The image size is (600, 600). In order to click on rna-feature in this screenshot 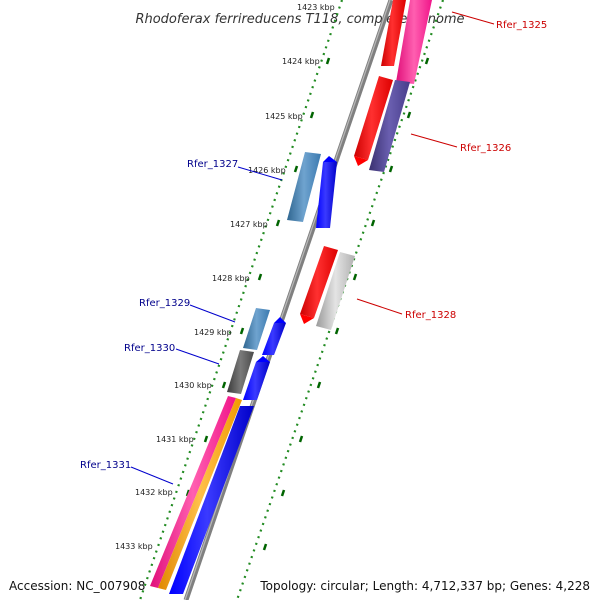, I will do `click(200, 494)`.